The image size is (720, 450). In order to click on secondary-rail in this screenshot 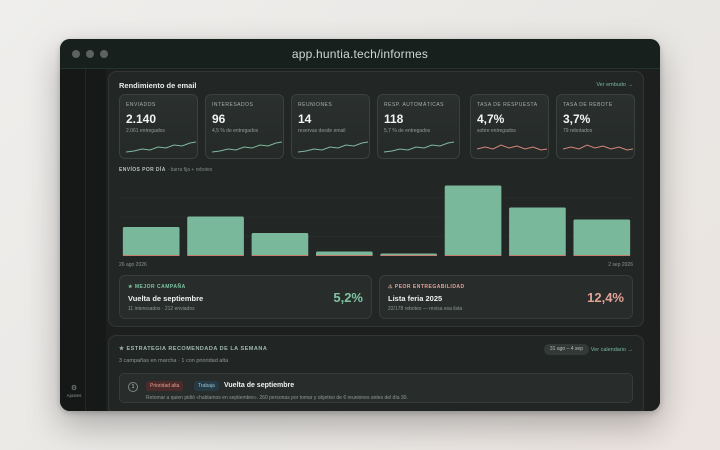, I will do `click(96, 240)`.